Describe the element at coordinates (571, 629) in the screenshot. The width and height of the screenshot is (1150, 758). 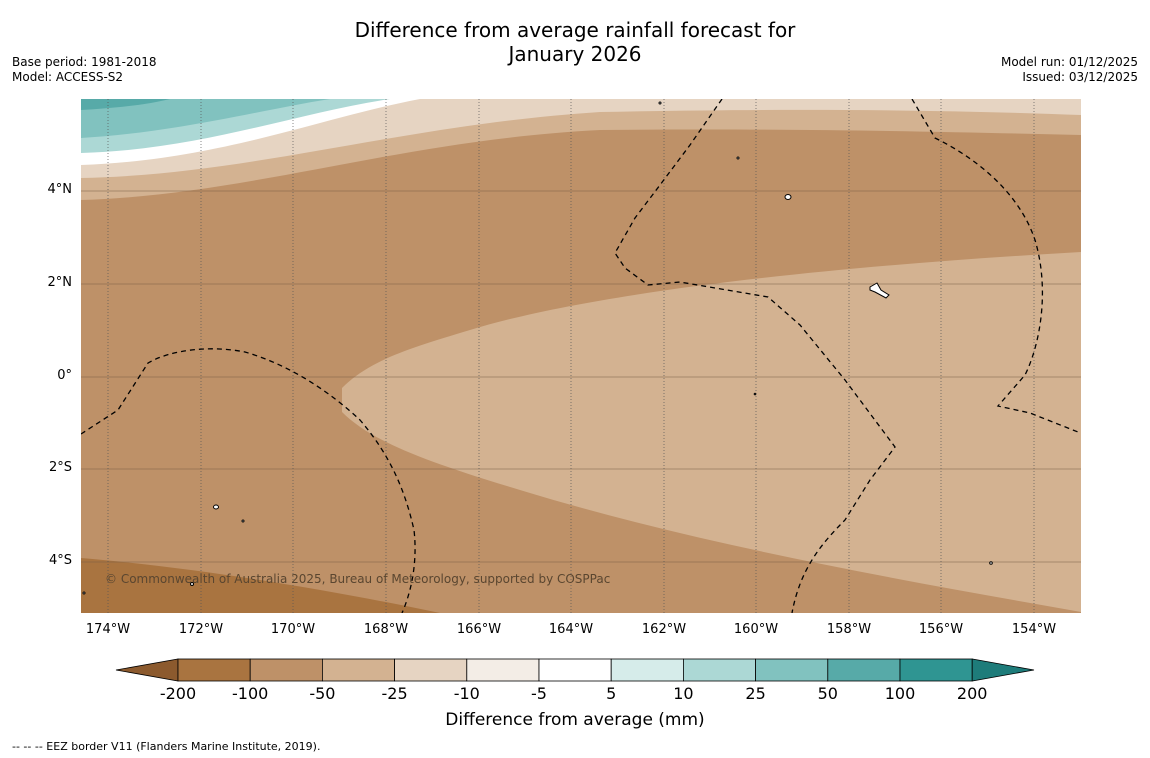
I see `lon-label-164w: 164°W` at that location.